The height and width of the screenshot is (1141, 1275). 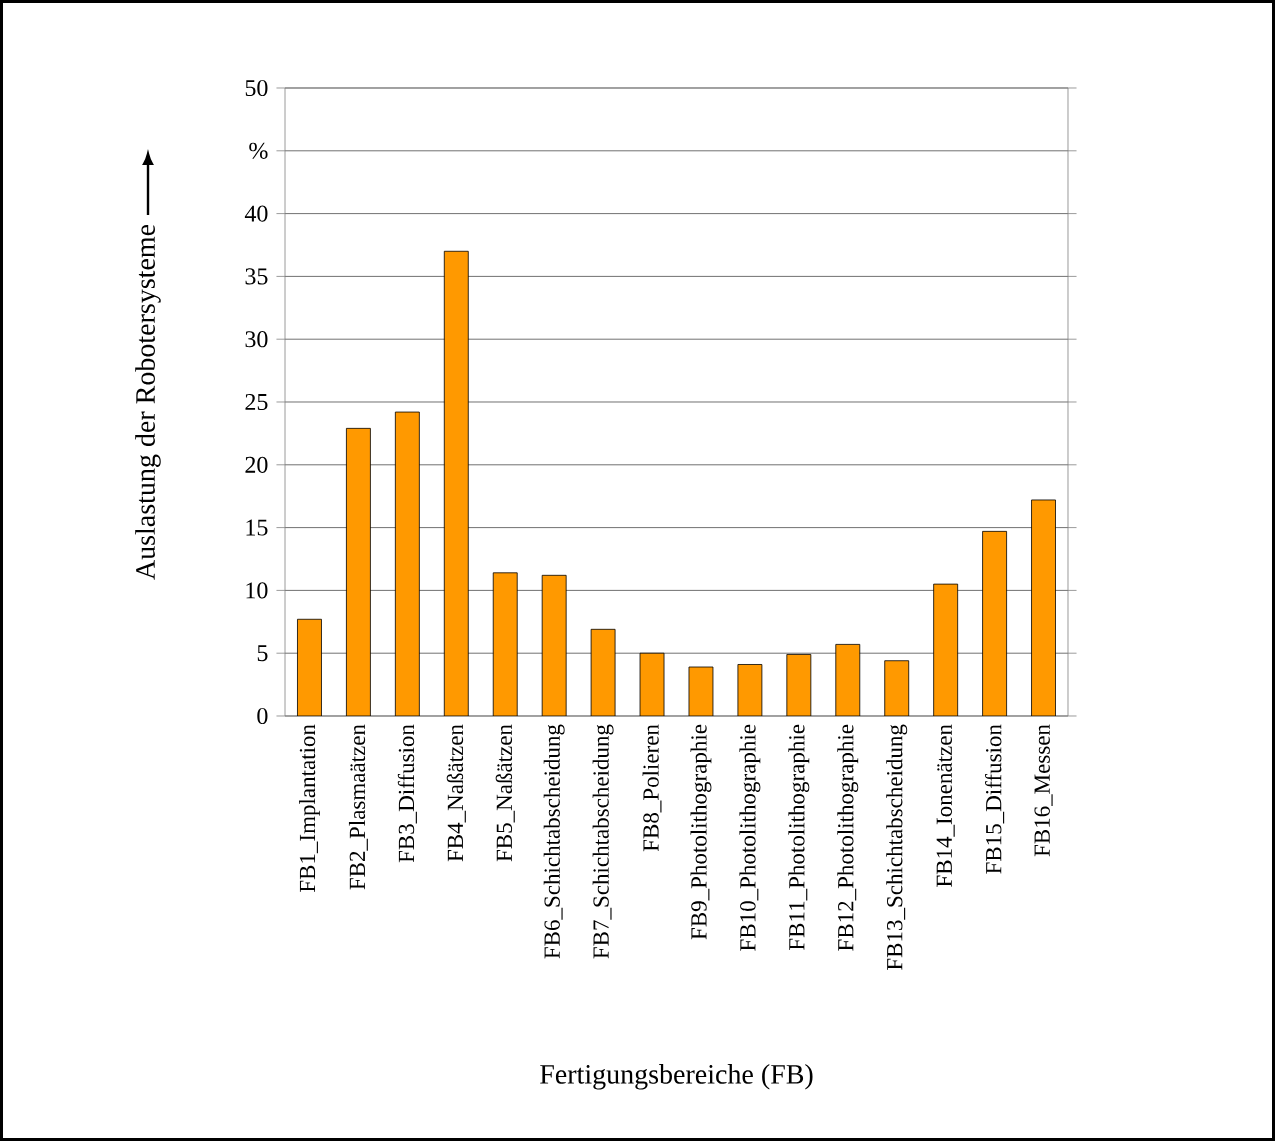 I want to click on x-tick-label: FB4_Naßätzen, so click(x=456, y=793).